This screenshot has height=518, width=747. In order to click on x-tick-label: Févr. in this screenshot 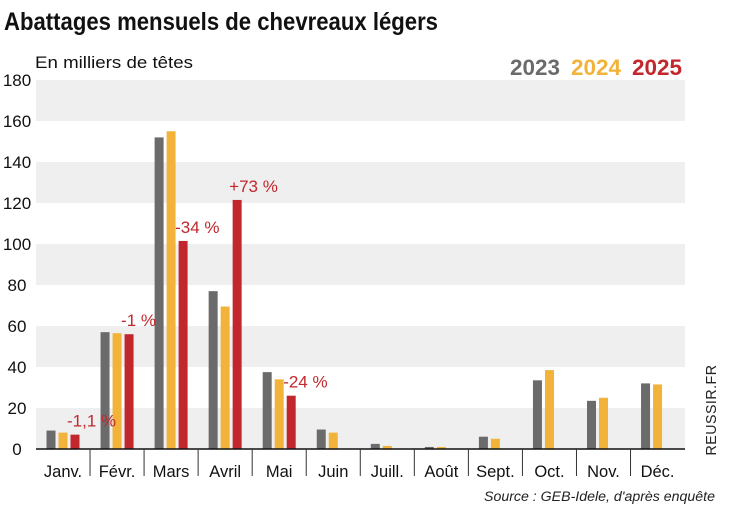, I will do `click(117, 472)`.